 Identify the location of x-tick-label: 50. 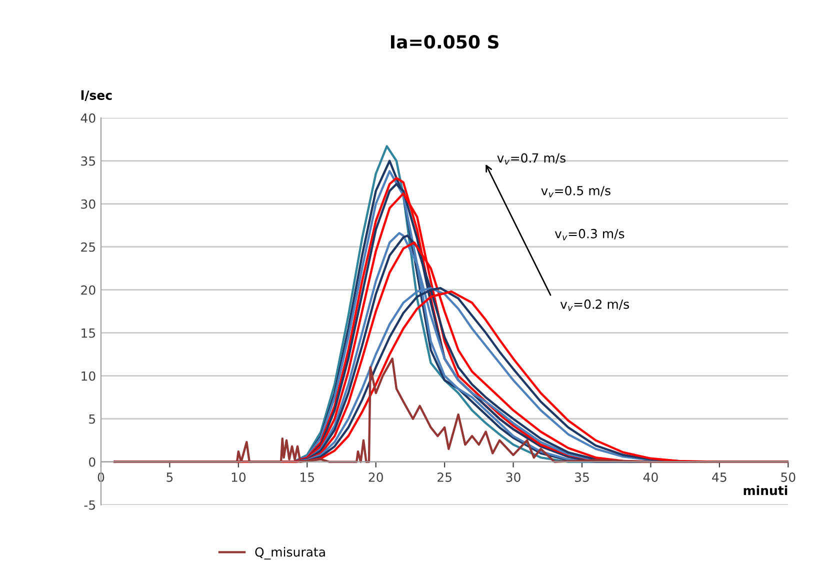
(788, 477).